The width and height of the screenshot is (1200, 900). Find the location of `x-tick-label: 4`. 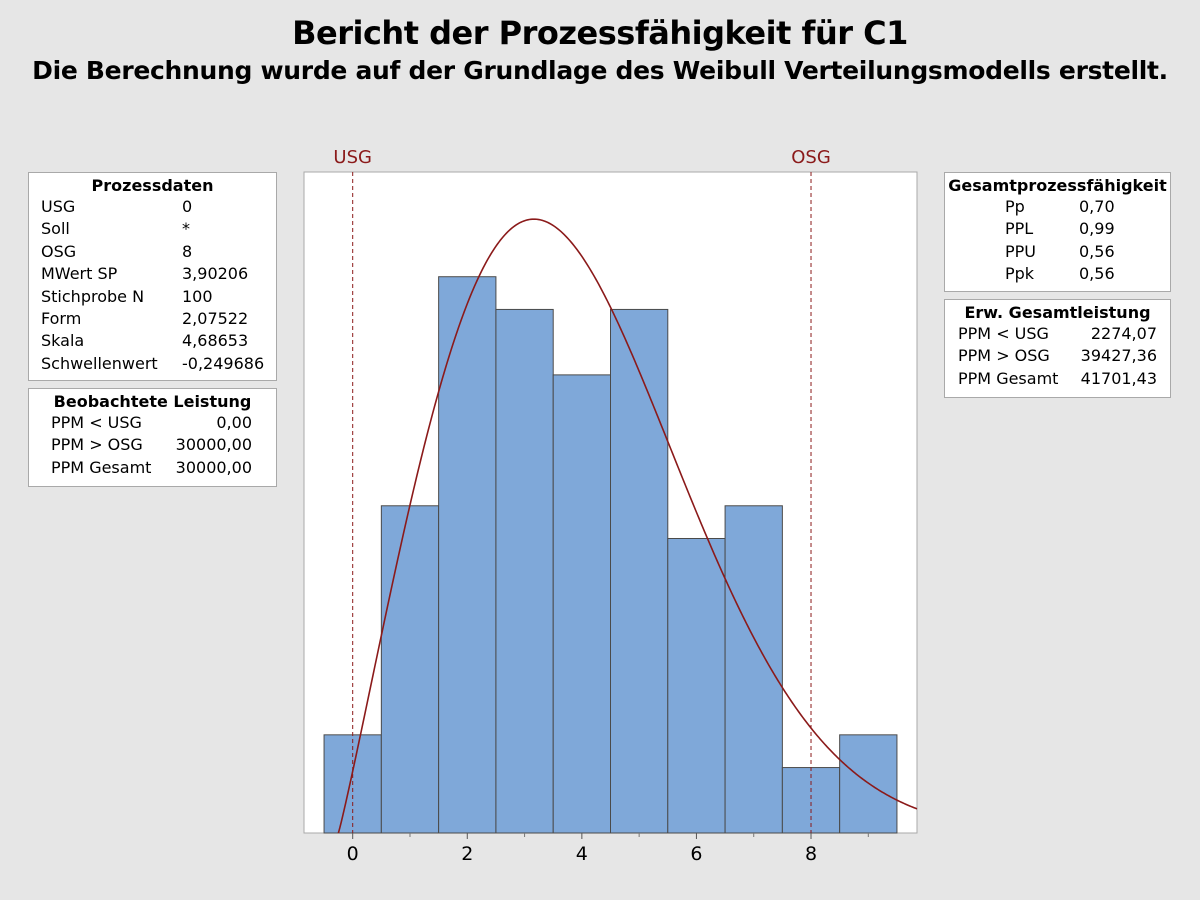

x-tick-label: 4 is located at coordinates (582, 854).